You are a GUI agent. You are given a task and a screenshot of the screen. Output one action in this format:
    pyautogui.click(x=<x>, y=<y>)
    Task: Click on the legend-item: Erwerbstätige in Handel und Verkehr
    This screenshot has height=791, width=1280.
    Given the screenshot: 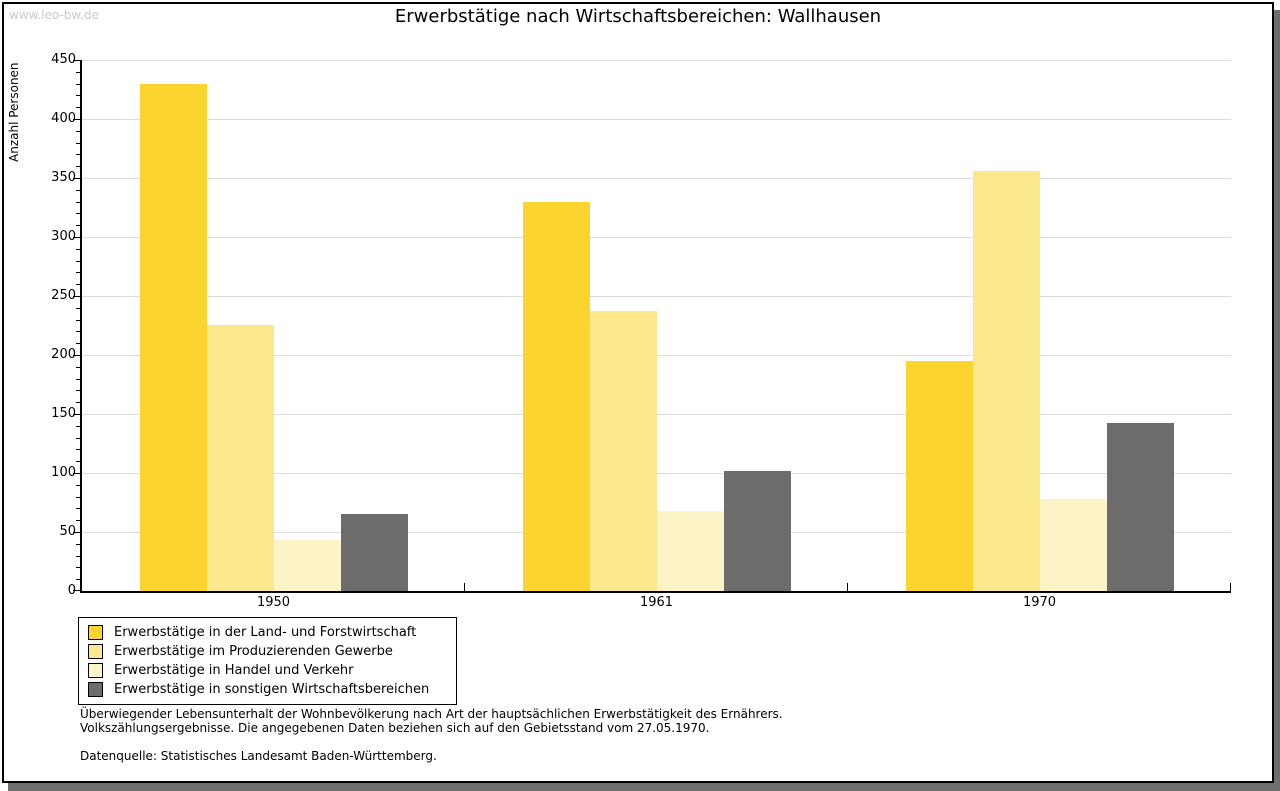 What is the action you would take?
    pyautogui.click(x=272, y=670)
    